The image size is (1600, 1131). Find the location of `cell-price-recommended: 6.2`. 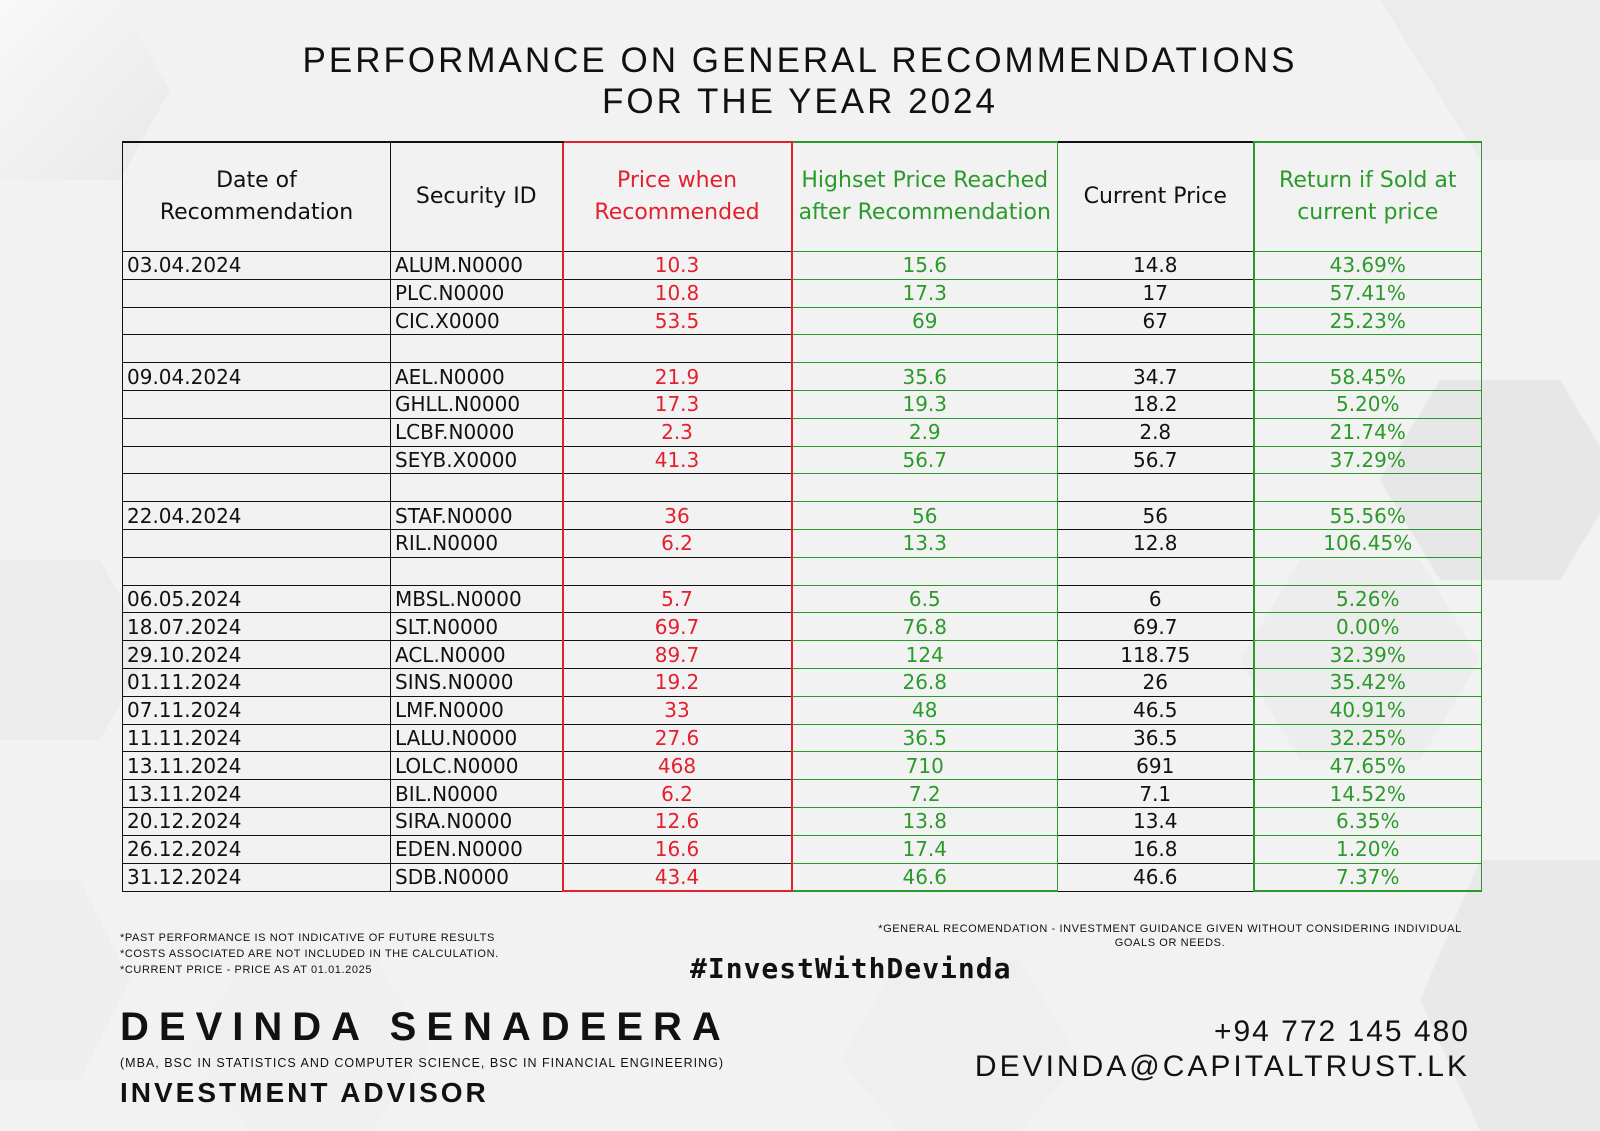

cell-price-recommended: 6.2 is located at coordinates (677, 543).